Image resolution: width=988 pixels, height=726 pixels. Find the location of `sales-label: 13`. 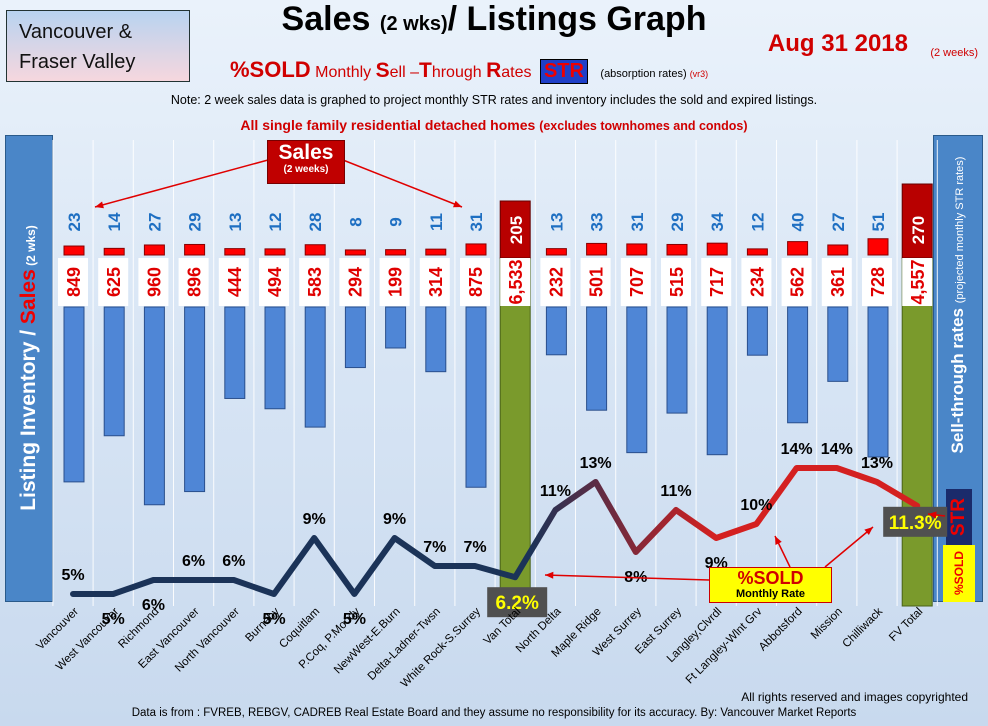

sales-label: 13 is located at coordinates (235, 222).